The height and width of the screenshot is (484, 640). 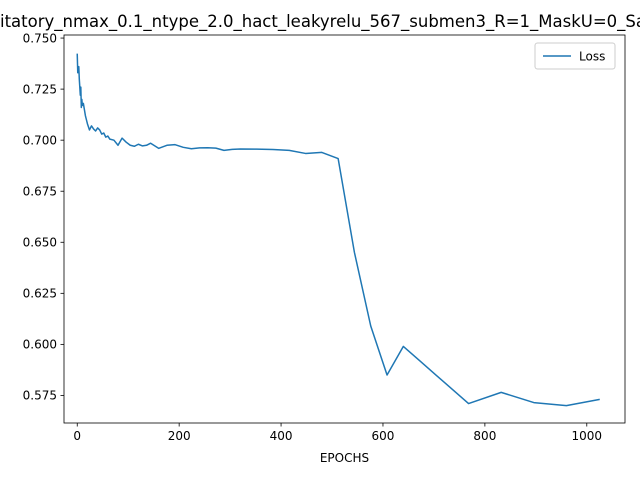 I want to click on x-tick-label: 1000, so click(x=587, y=436).